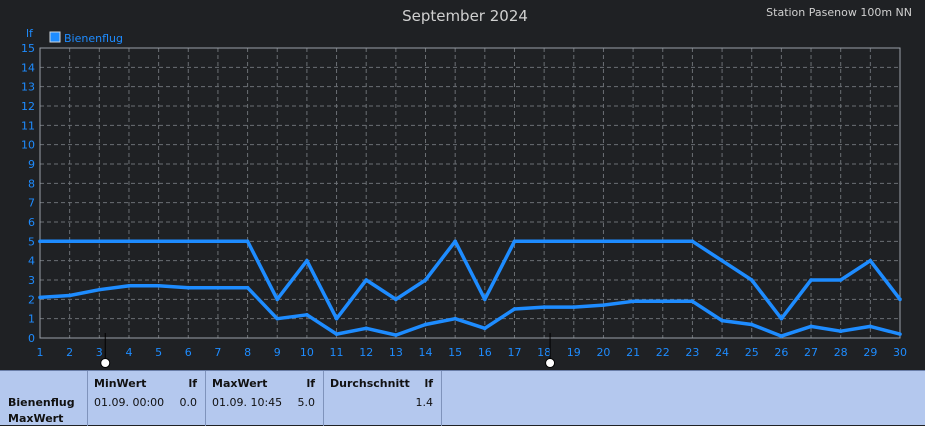 This screenshot has width=925, height=426. Describe the element at coordinates (55, 37) in the screenshot. I see `legend-swatch` at that location.